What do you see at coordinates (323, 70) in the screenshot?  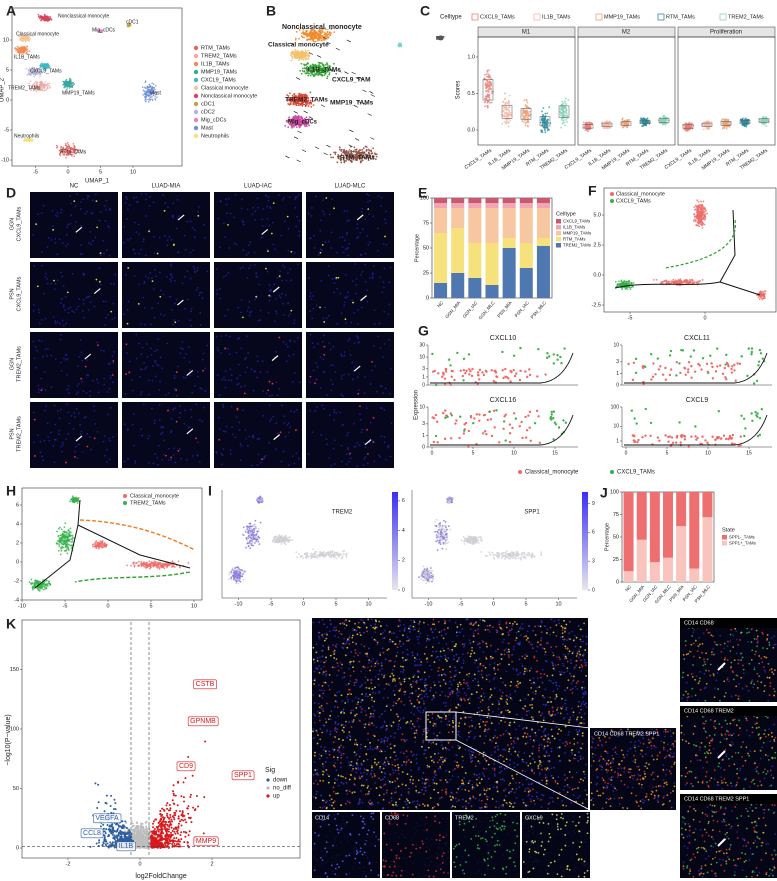 I see `cluster-label: IL1B_TAMs` at bounding box center [323, 70].